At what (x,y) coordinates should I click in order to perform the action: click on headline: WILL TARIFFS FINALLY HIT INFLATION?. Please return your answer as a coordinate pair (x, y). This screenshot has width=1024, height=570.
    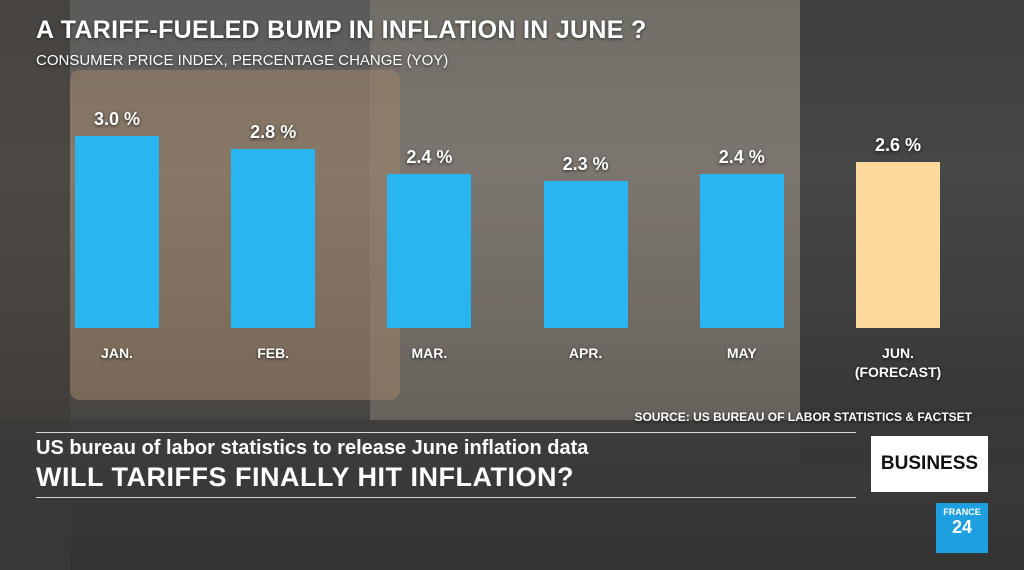
    Looking at the image, I should click on (305, 477).